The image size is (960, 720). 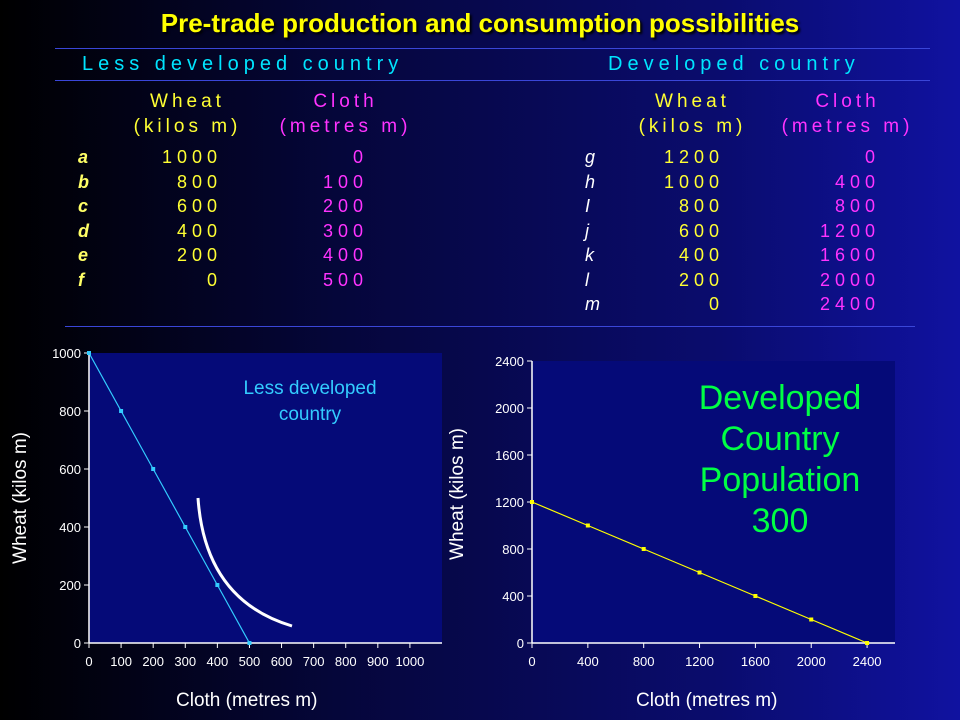 What do you see at coordinates (86, 157) in the screenshot?
I see `row-label: a` at bounding box center [86, 157].